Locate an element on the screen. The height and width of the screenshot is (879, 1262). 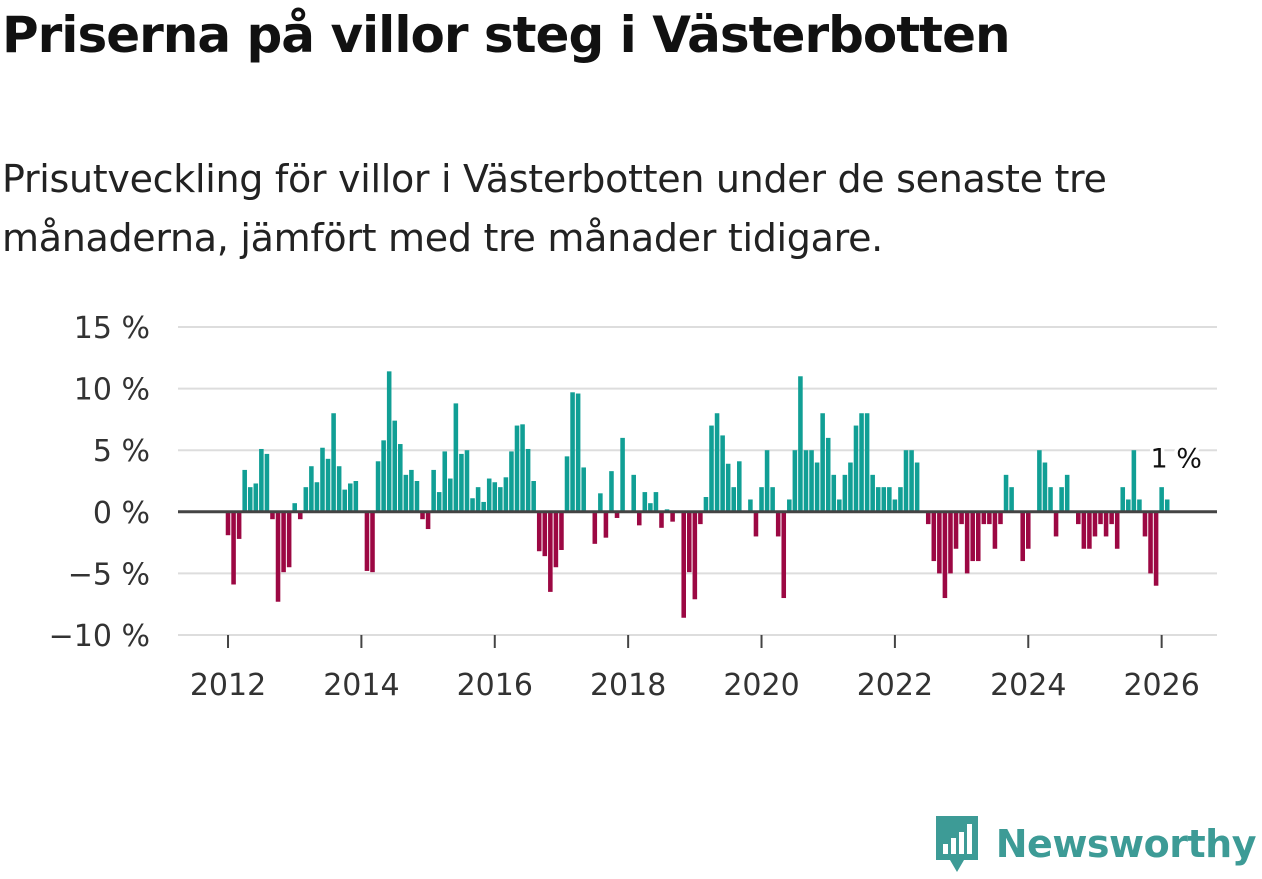
y-tick-label: 10 % is located at coordinates (112, 390).